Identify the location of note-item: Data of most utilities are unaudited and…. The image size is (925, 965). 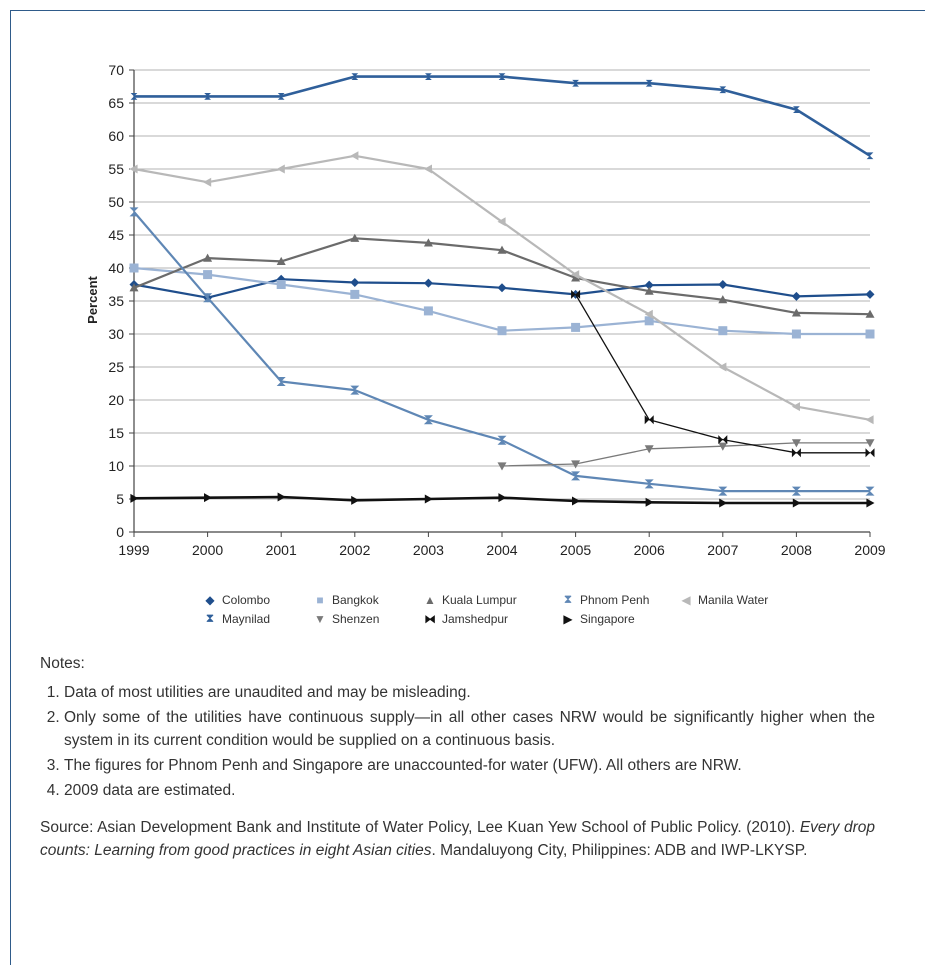
(469, 692).